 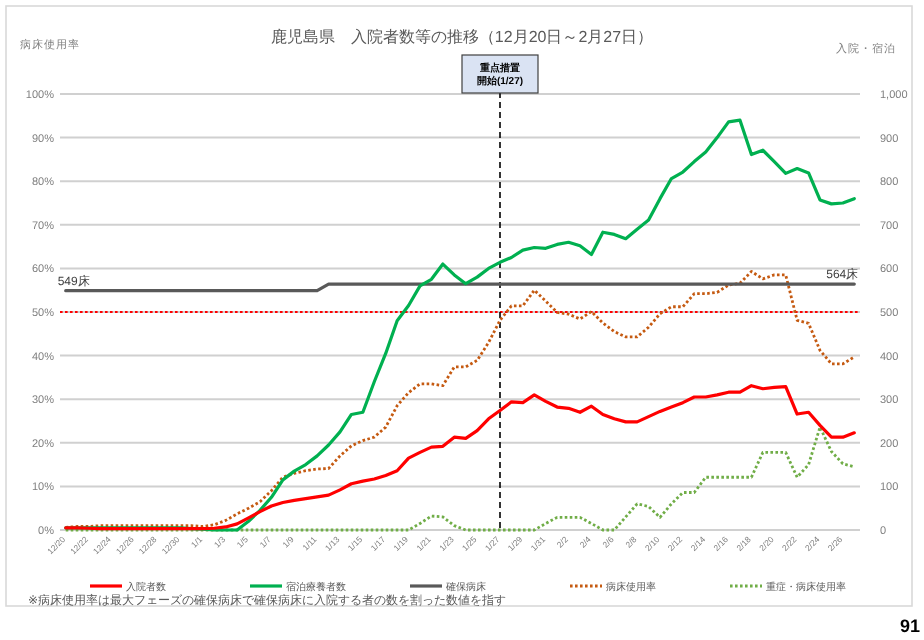 What do you see at coordinates (909, 626) in the screenshot?
I see `text: 91` at bounding box center [909, 626].